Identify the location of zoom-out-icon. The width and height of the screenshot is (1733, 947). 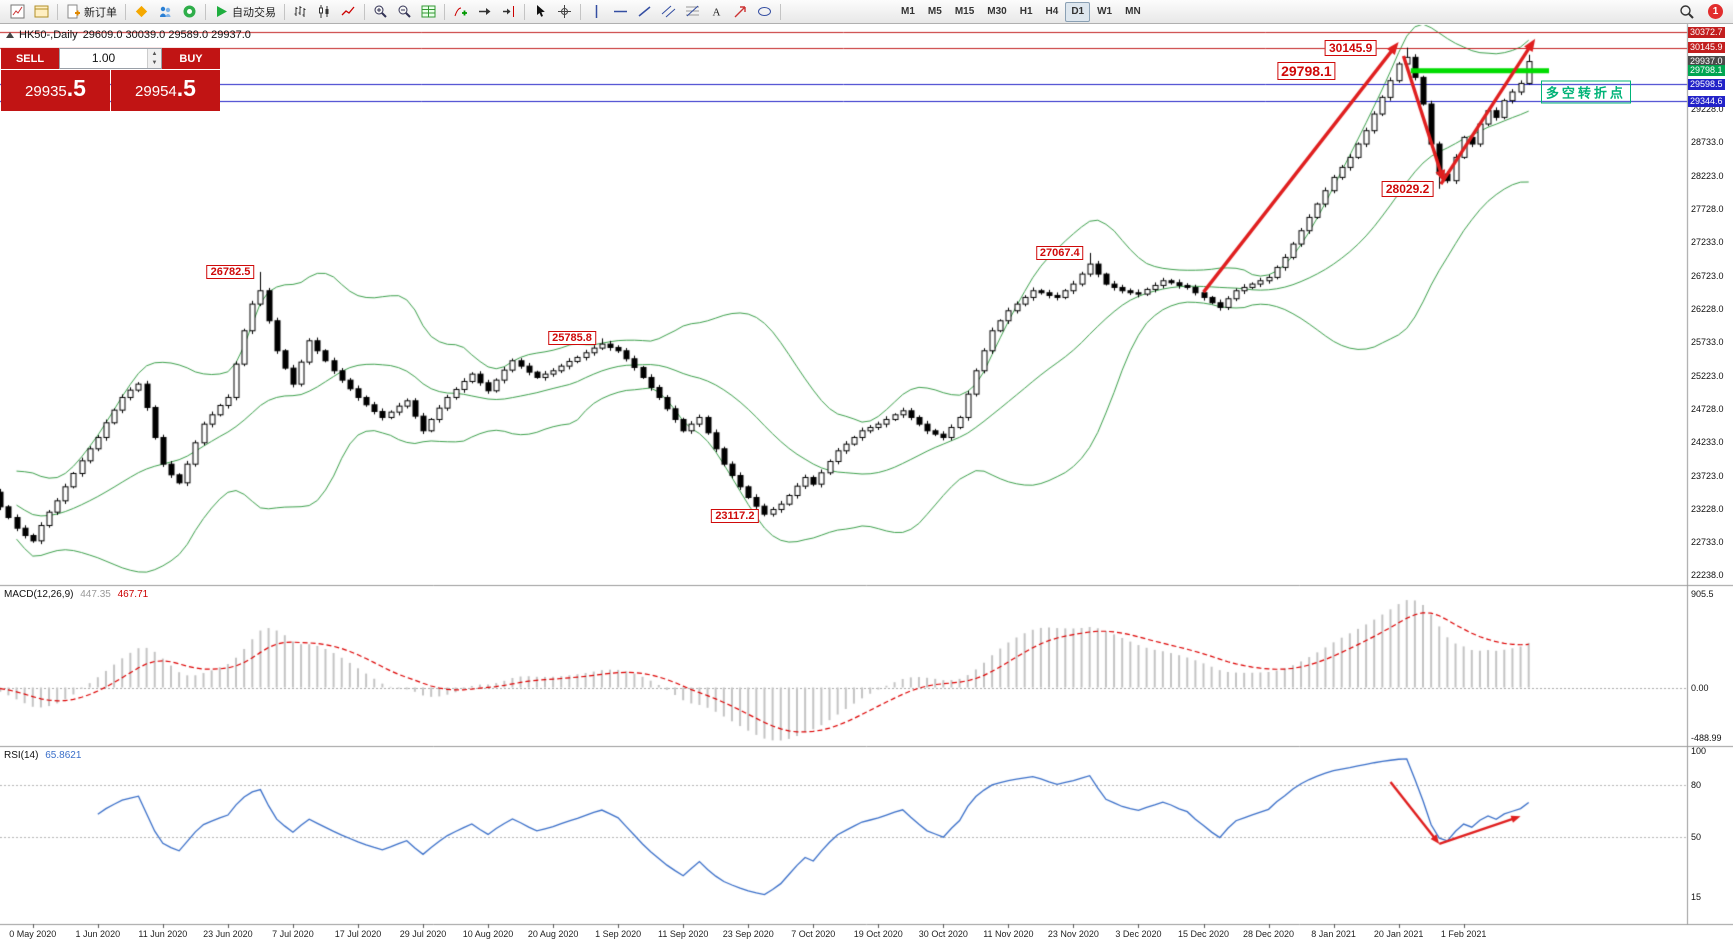
(404, 11).